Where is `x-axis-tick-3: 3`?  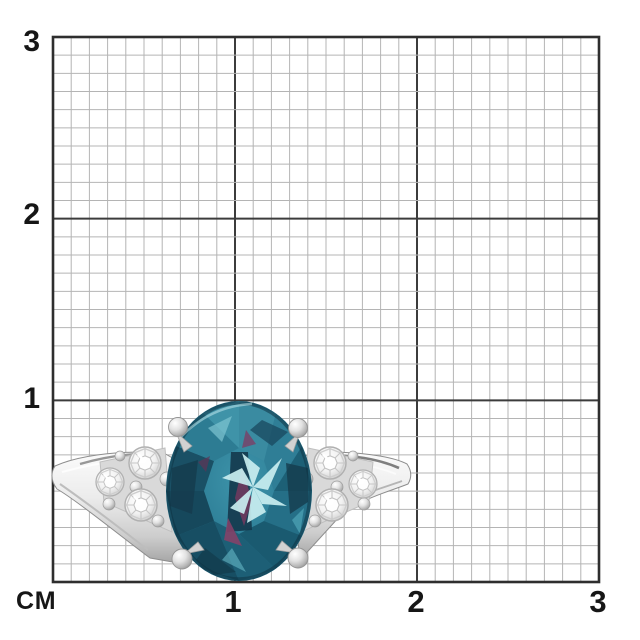 x-axis-tick-3: 3 is located at coordinates (598, 601).